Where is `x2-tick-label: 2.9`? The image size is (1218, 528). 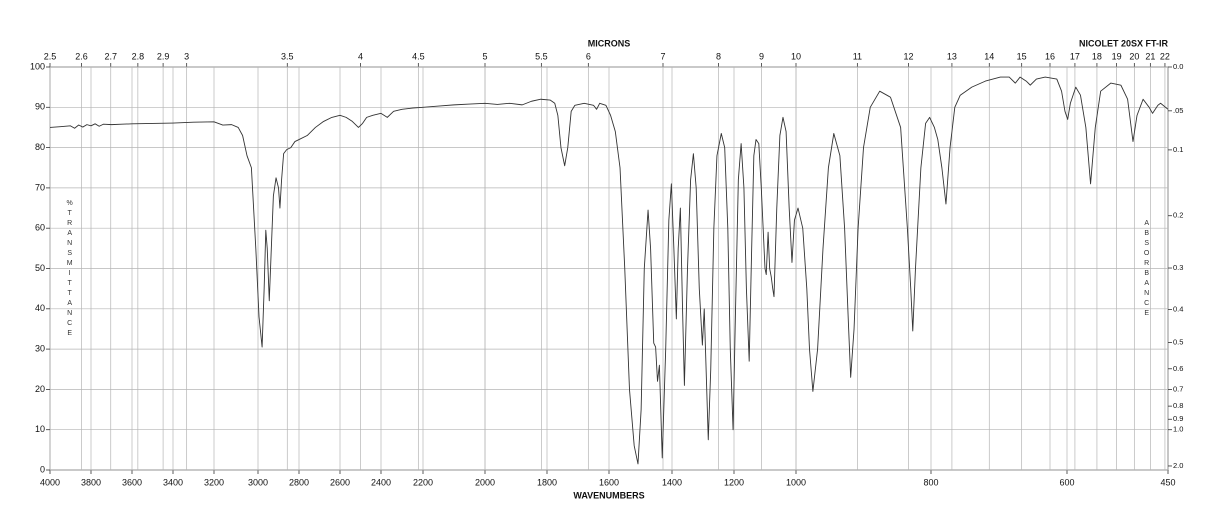 x2-tick-label: 2.9 is located at coordinates (163, 56).